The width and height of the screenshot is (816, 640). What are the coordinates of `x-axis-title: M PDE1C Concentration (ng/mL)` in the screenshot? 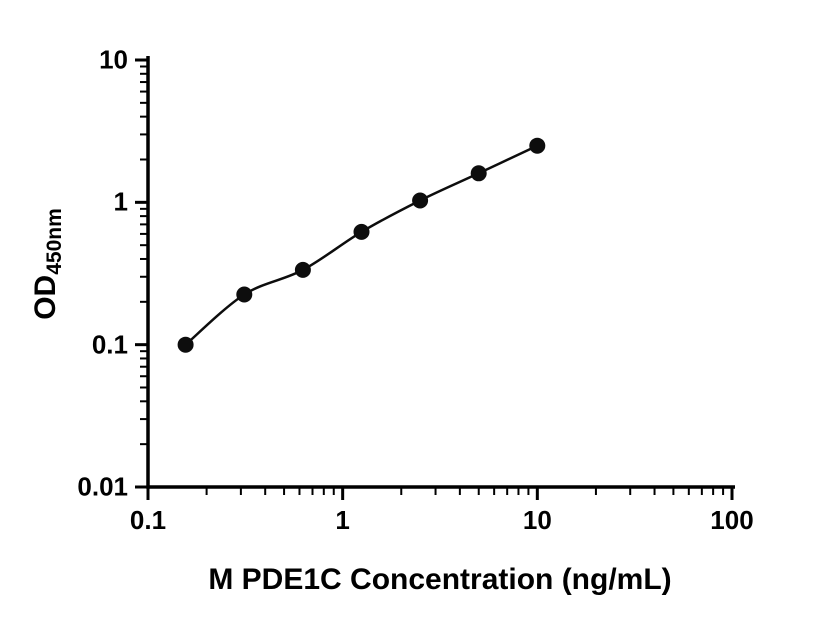 It's located at (440, 579).